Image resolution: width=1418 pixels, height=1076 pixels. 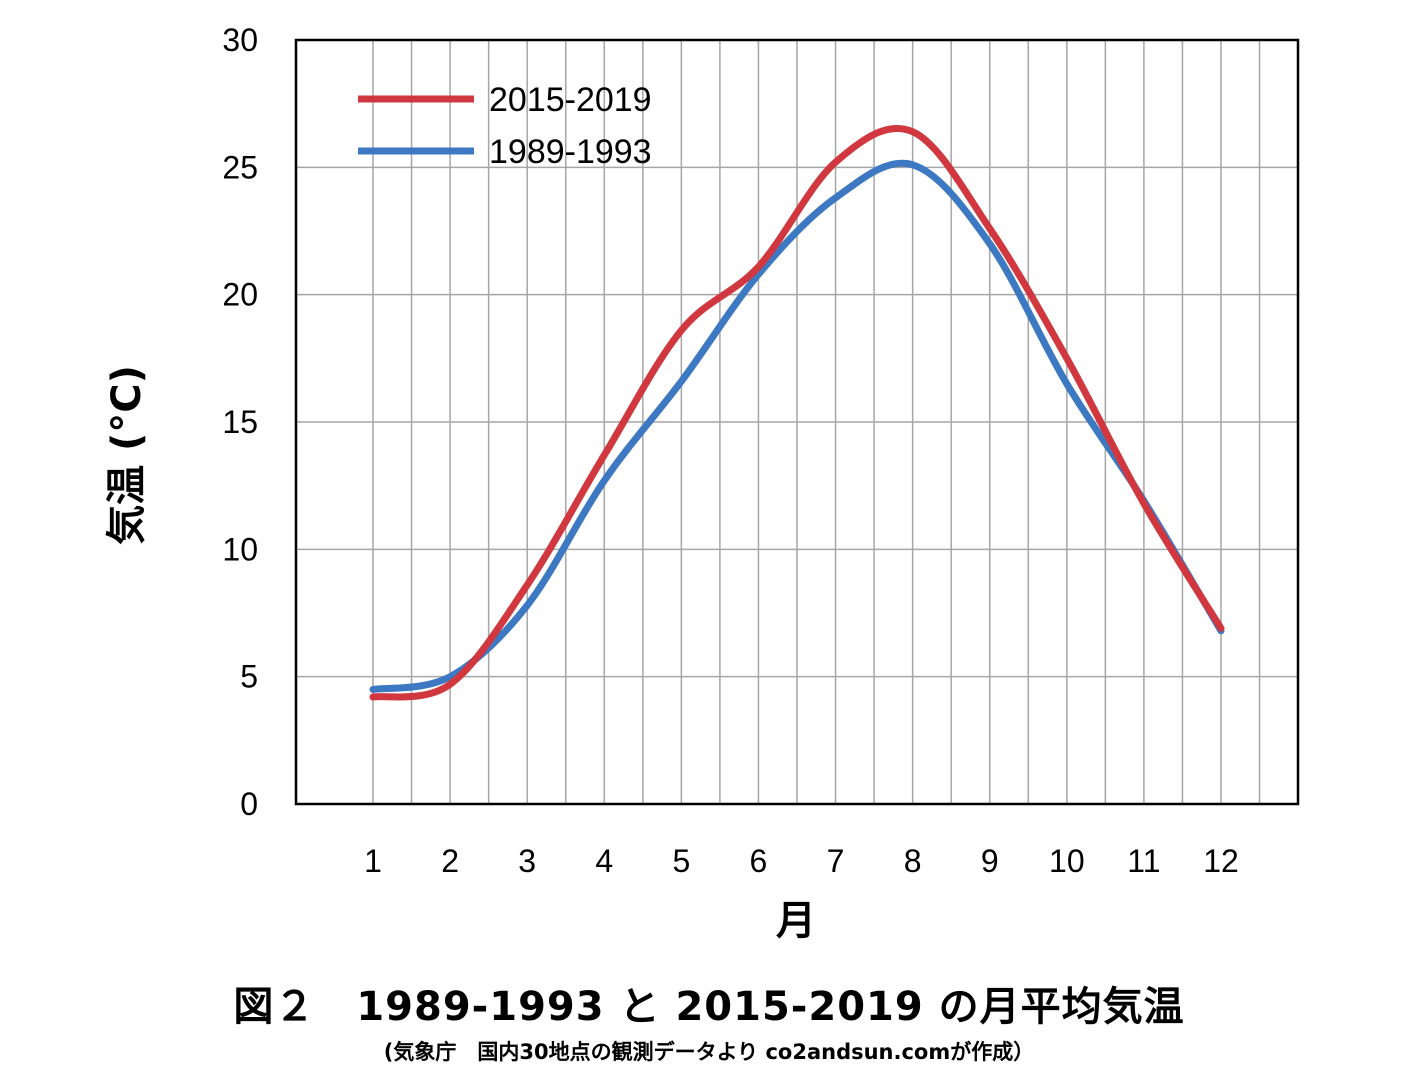 What do you see at coordinates (801, 861) in the screenshot?
I see `x-axis-tick-labels: 1 2 3 4 5 6 7 8 9 10 11 12` at bounding box center [801, 861].